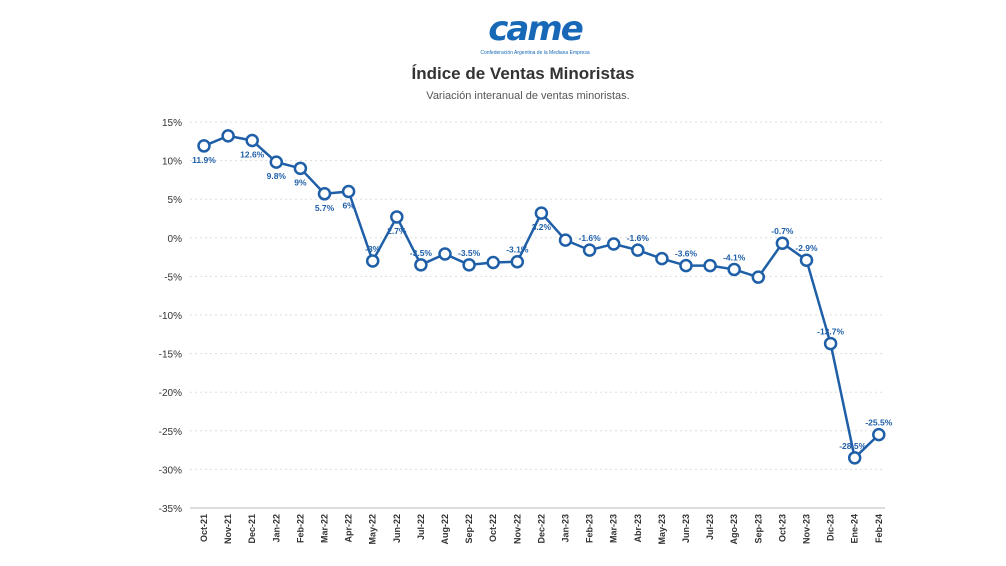  What do you see at coordinates (523, 73) in the screenshot?
I see `chart-title: Índice de Ventas Minoristas` at bounding box center [523, 73].